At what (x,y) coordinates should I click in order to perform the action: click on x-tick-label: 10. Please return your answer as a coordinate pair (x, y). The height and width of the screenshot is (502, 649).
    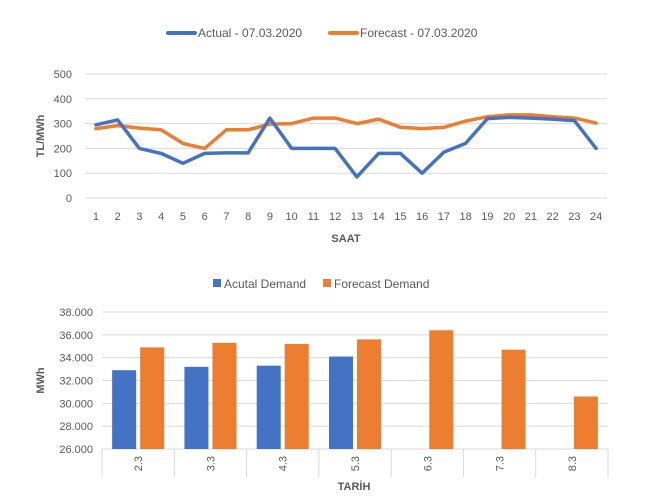
    Looking at the image, I should click on (292, 217).